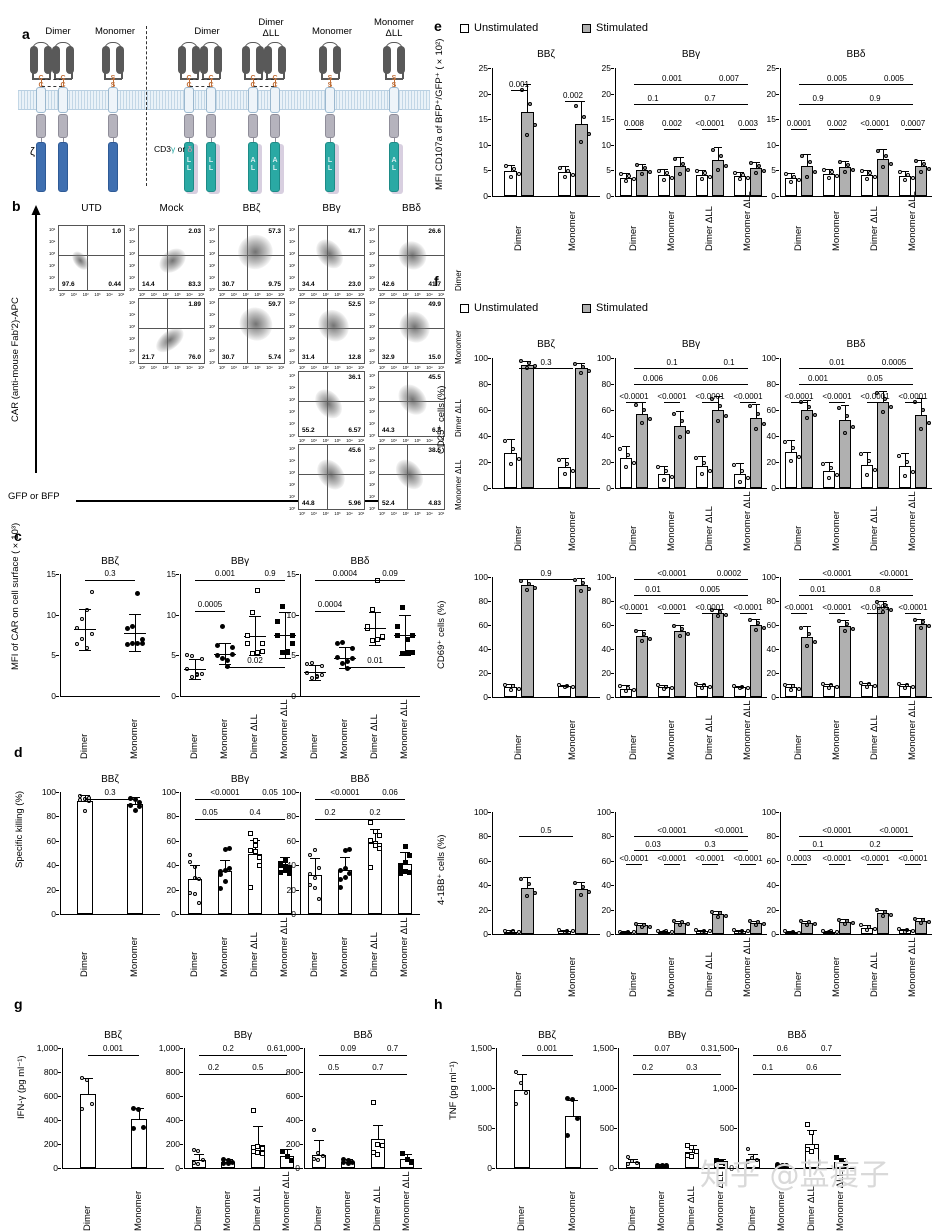 This screenshot has height=1231, width=942. Describe the element at coordinates (622, 28) in the screenshot. I see `legend-label-stimulated: Stimulated` at that location.